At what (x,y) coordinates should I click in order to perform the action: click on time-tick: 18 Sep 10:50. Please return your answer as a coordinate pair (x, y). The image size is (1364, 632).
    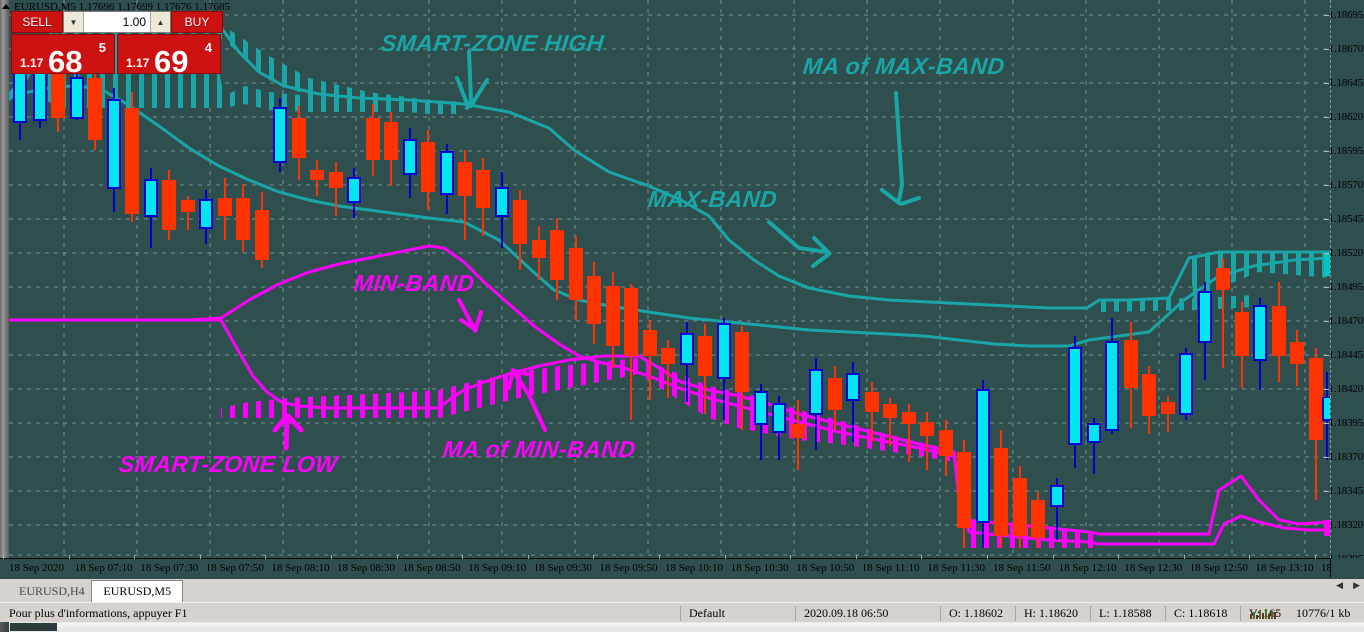
    Looking at the image, I should click on (825, 568).